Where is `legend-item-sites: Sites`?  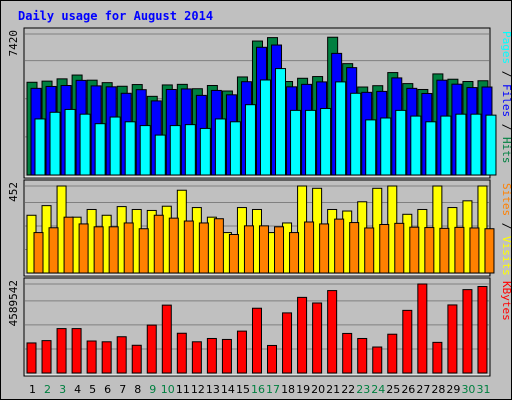
legend-item-sites: Sites is located at coordinates (506, 199).